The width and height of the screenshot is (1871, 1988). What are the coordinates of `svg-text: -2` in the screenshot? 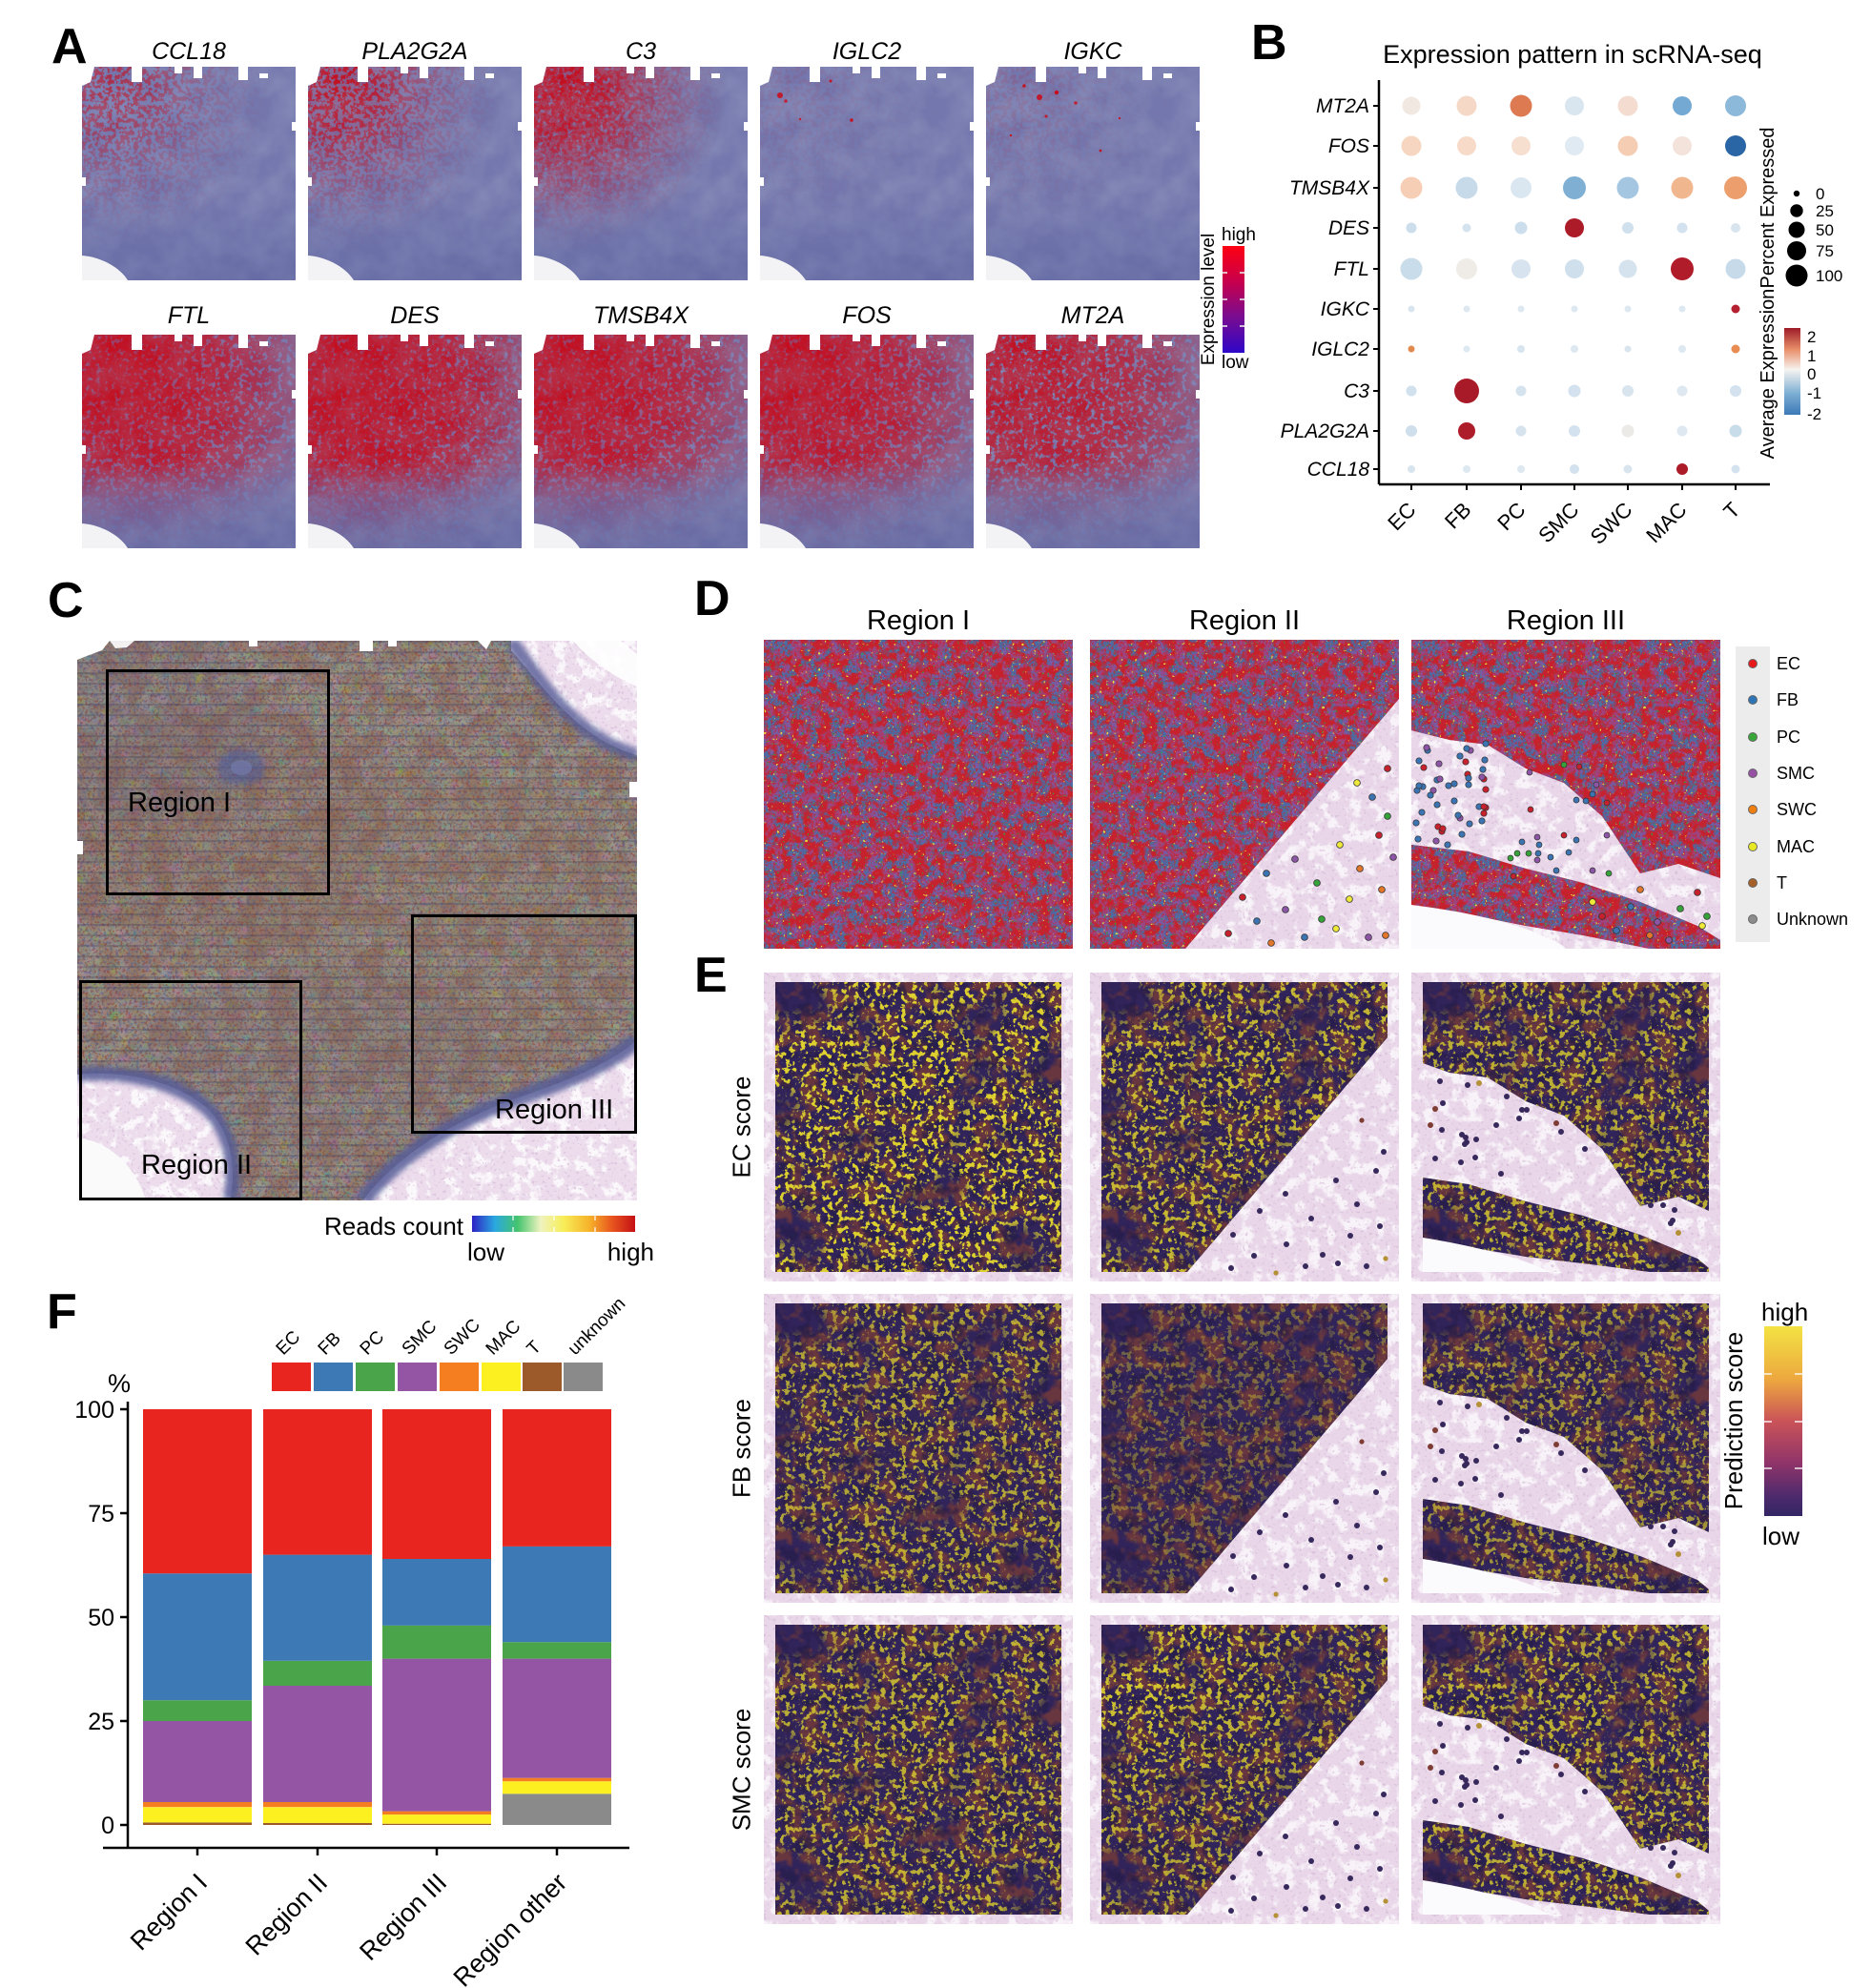 It's located at (1814, 414).